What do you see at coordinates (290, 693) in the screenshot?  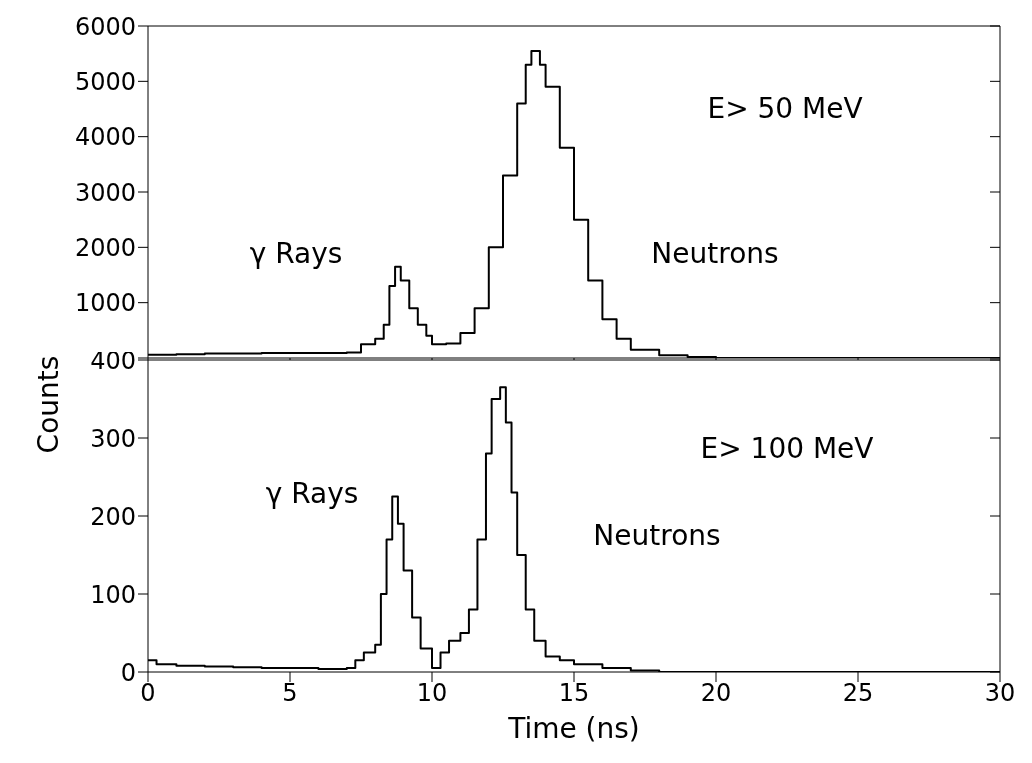 I see `x-tick-label: 5` at bounding box center [290, 693].